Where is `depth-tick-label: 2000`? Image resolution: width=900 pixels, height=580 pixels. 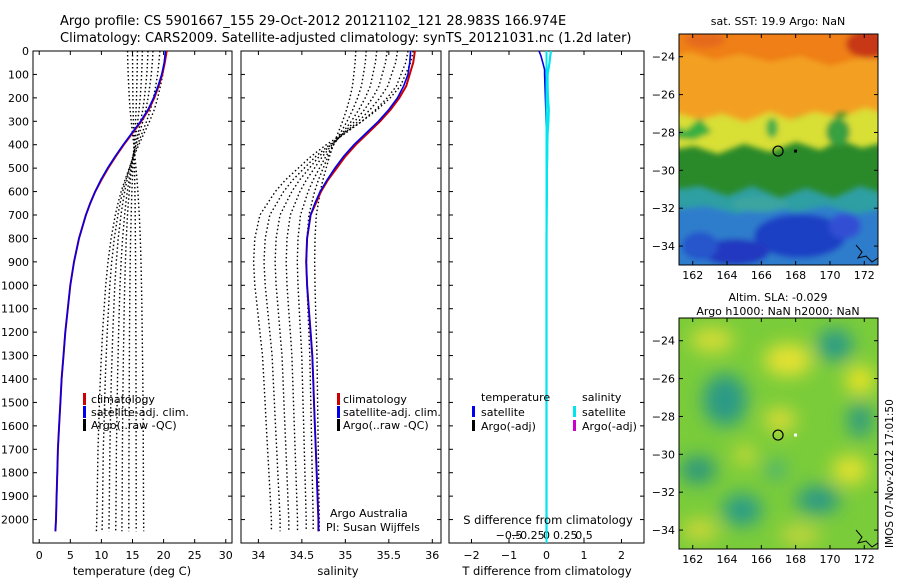 depth-tick-label: 2000 is located at coordinates (15, 520).